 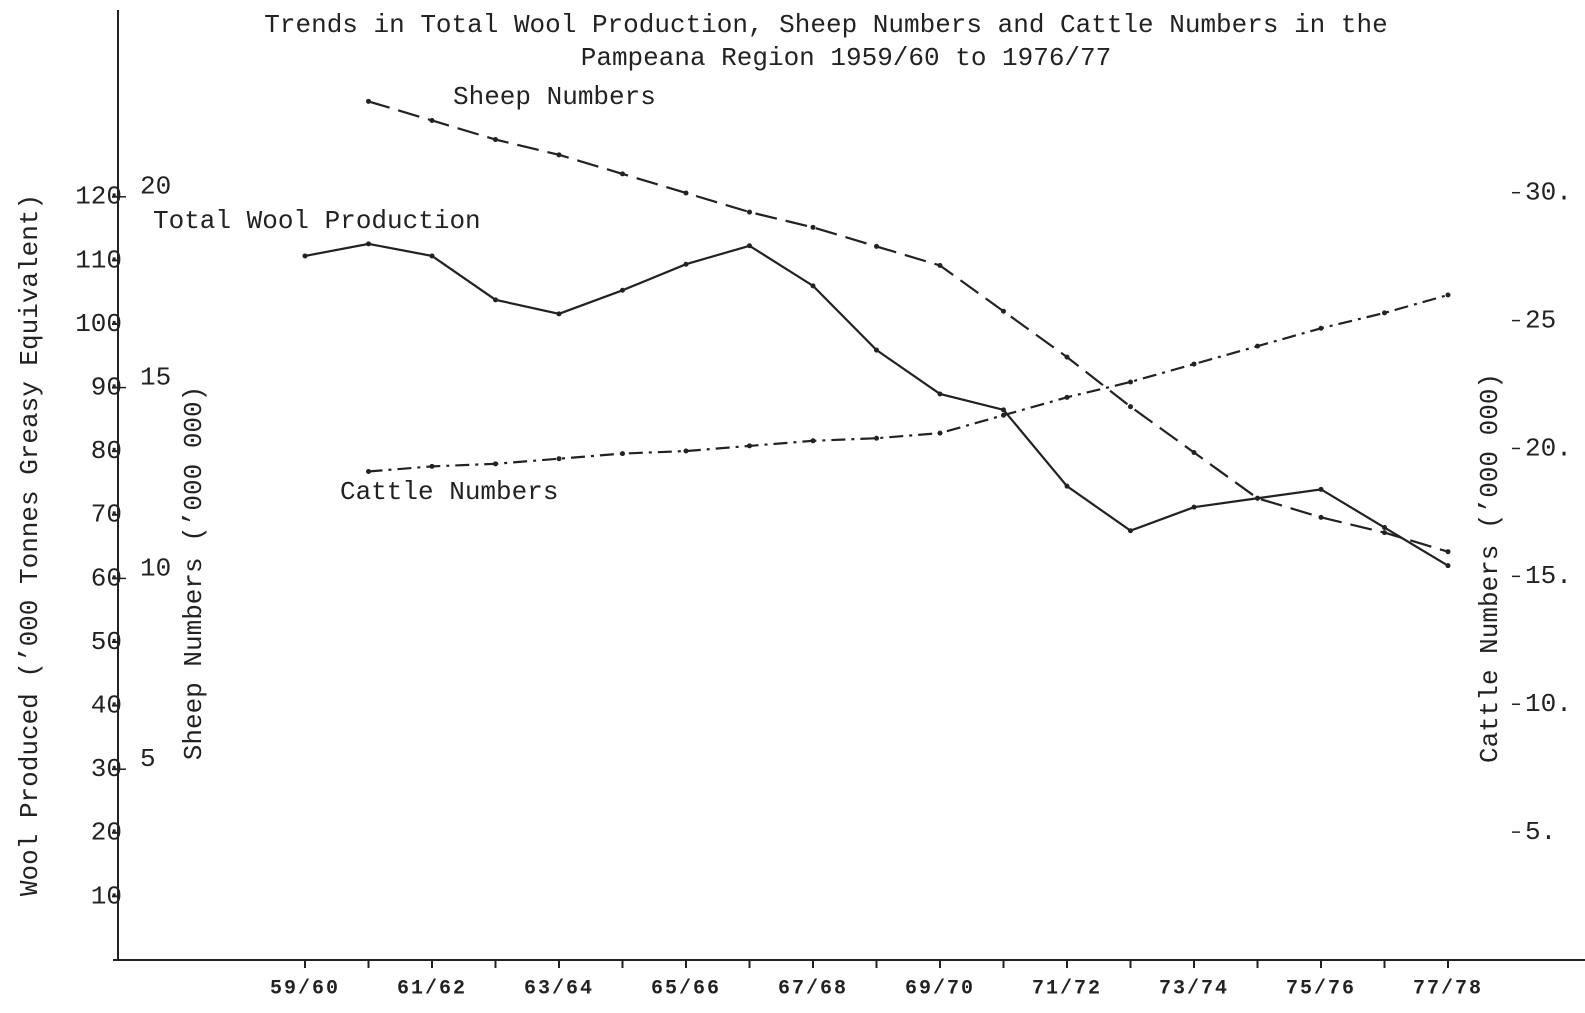 What do you see at coordinates (908, 383) in the screenshot?
I see `series-line` at bounding box center [908, 383].